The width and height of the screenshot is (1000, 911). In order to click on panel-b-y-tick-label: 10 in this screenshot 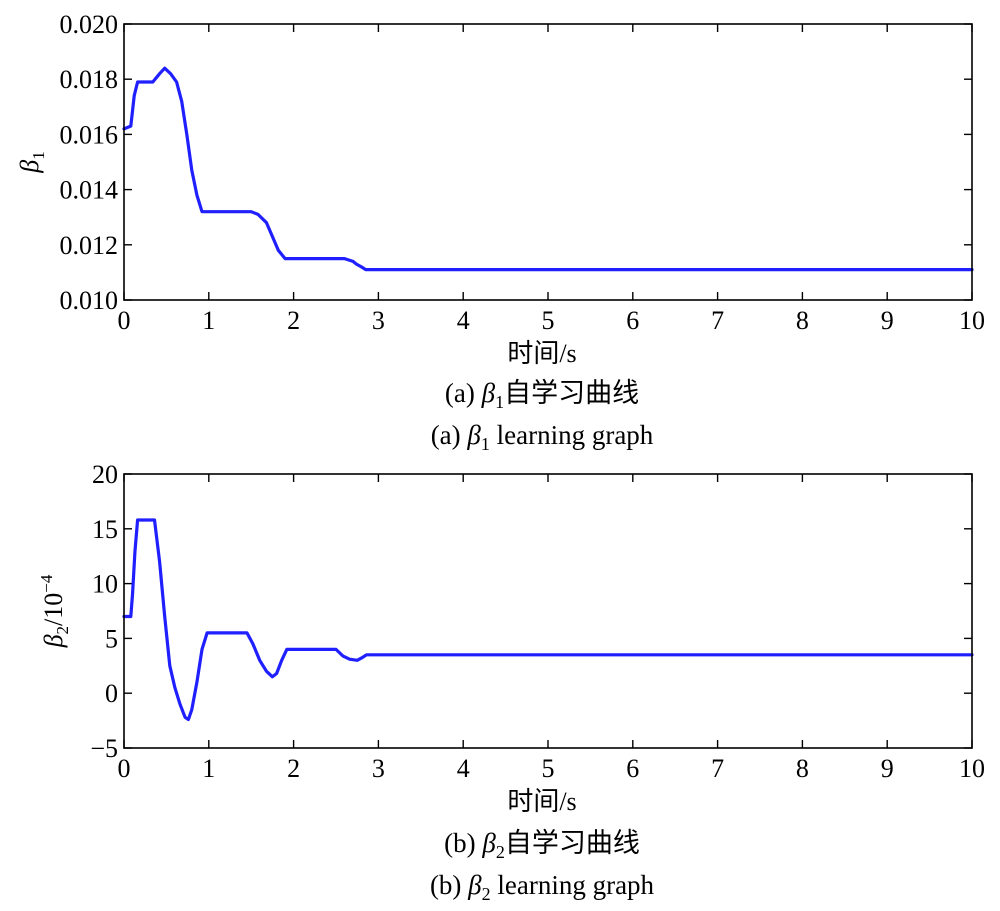, I will do `click(105, 584)`.